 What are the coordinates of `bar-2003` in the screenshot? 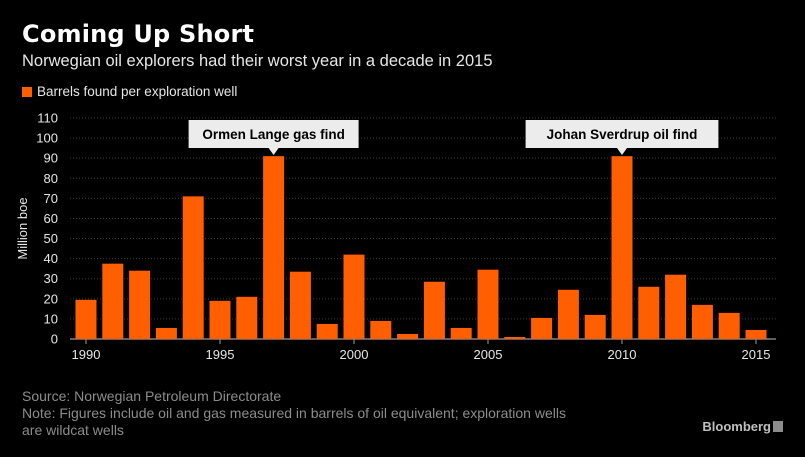 It's located at (434, 310).